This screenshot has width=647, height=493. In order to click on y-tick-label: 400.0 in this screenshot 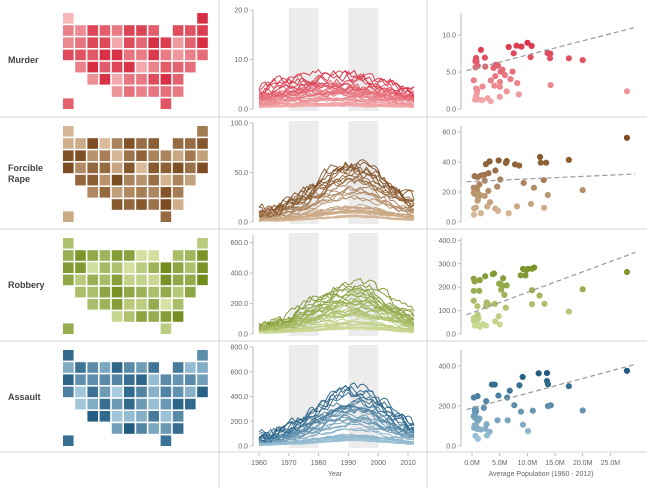, I will do `click(447, 241)`.